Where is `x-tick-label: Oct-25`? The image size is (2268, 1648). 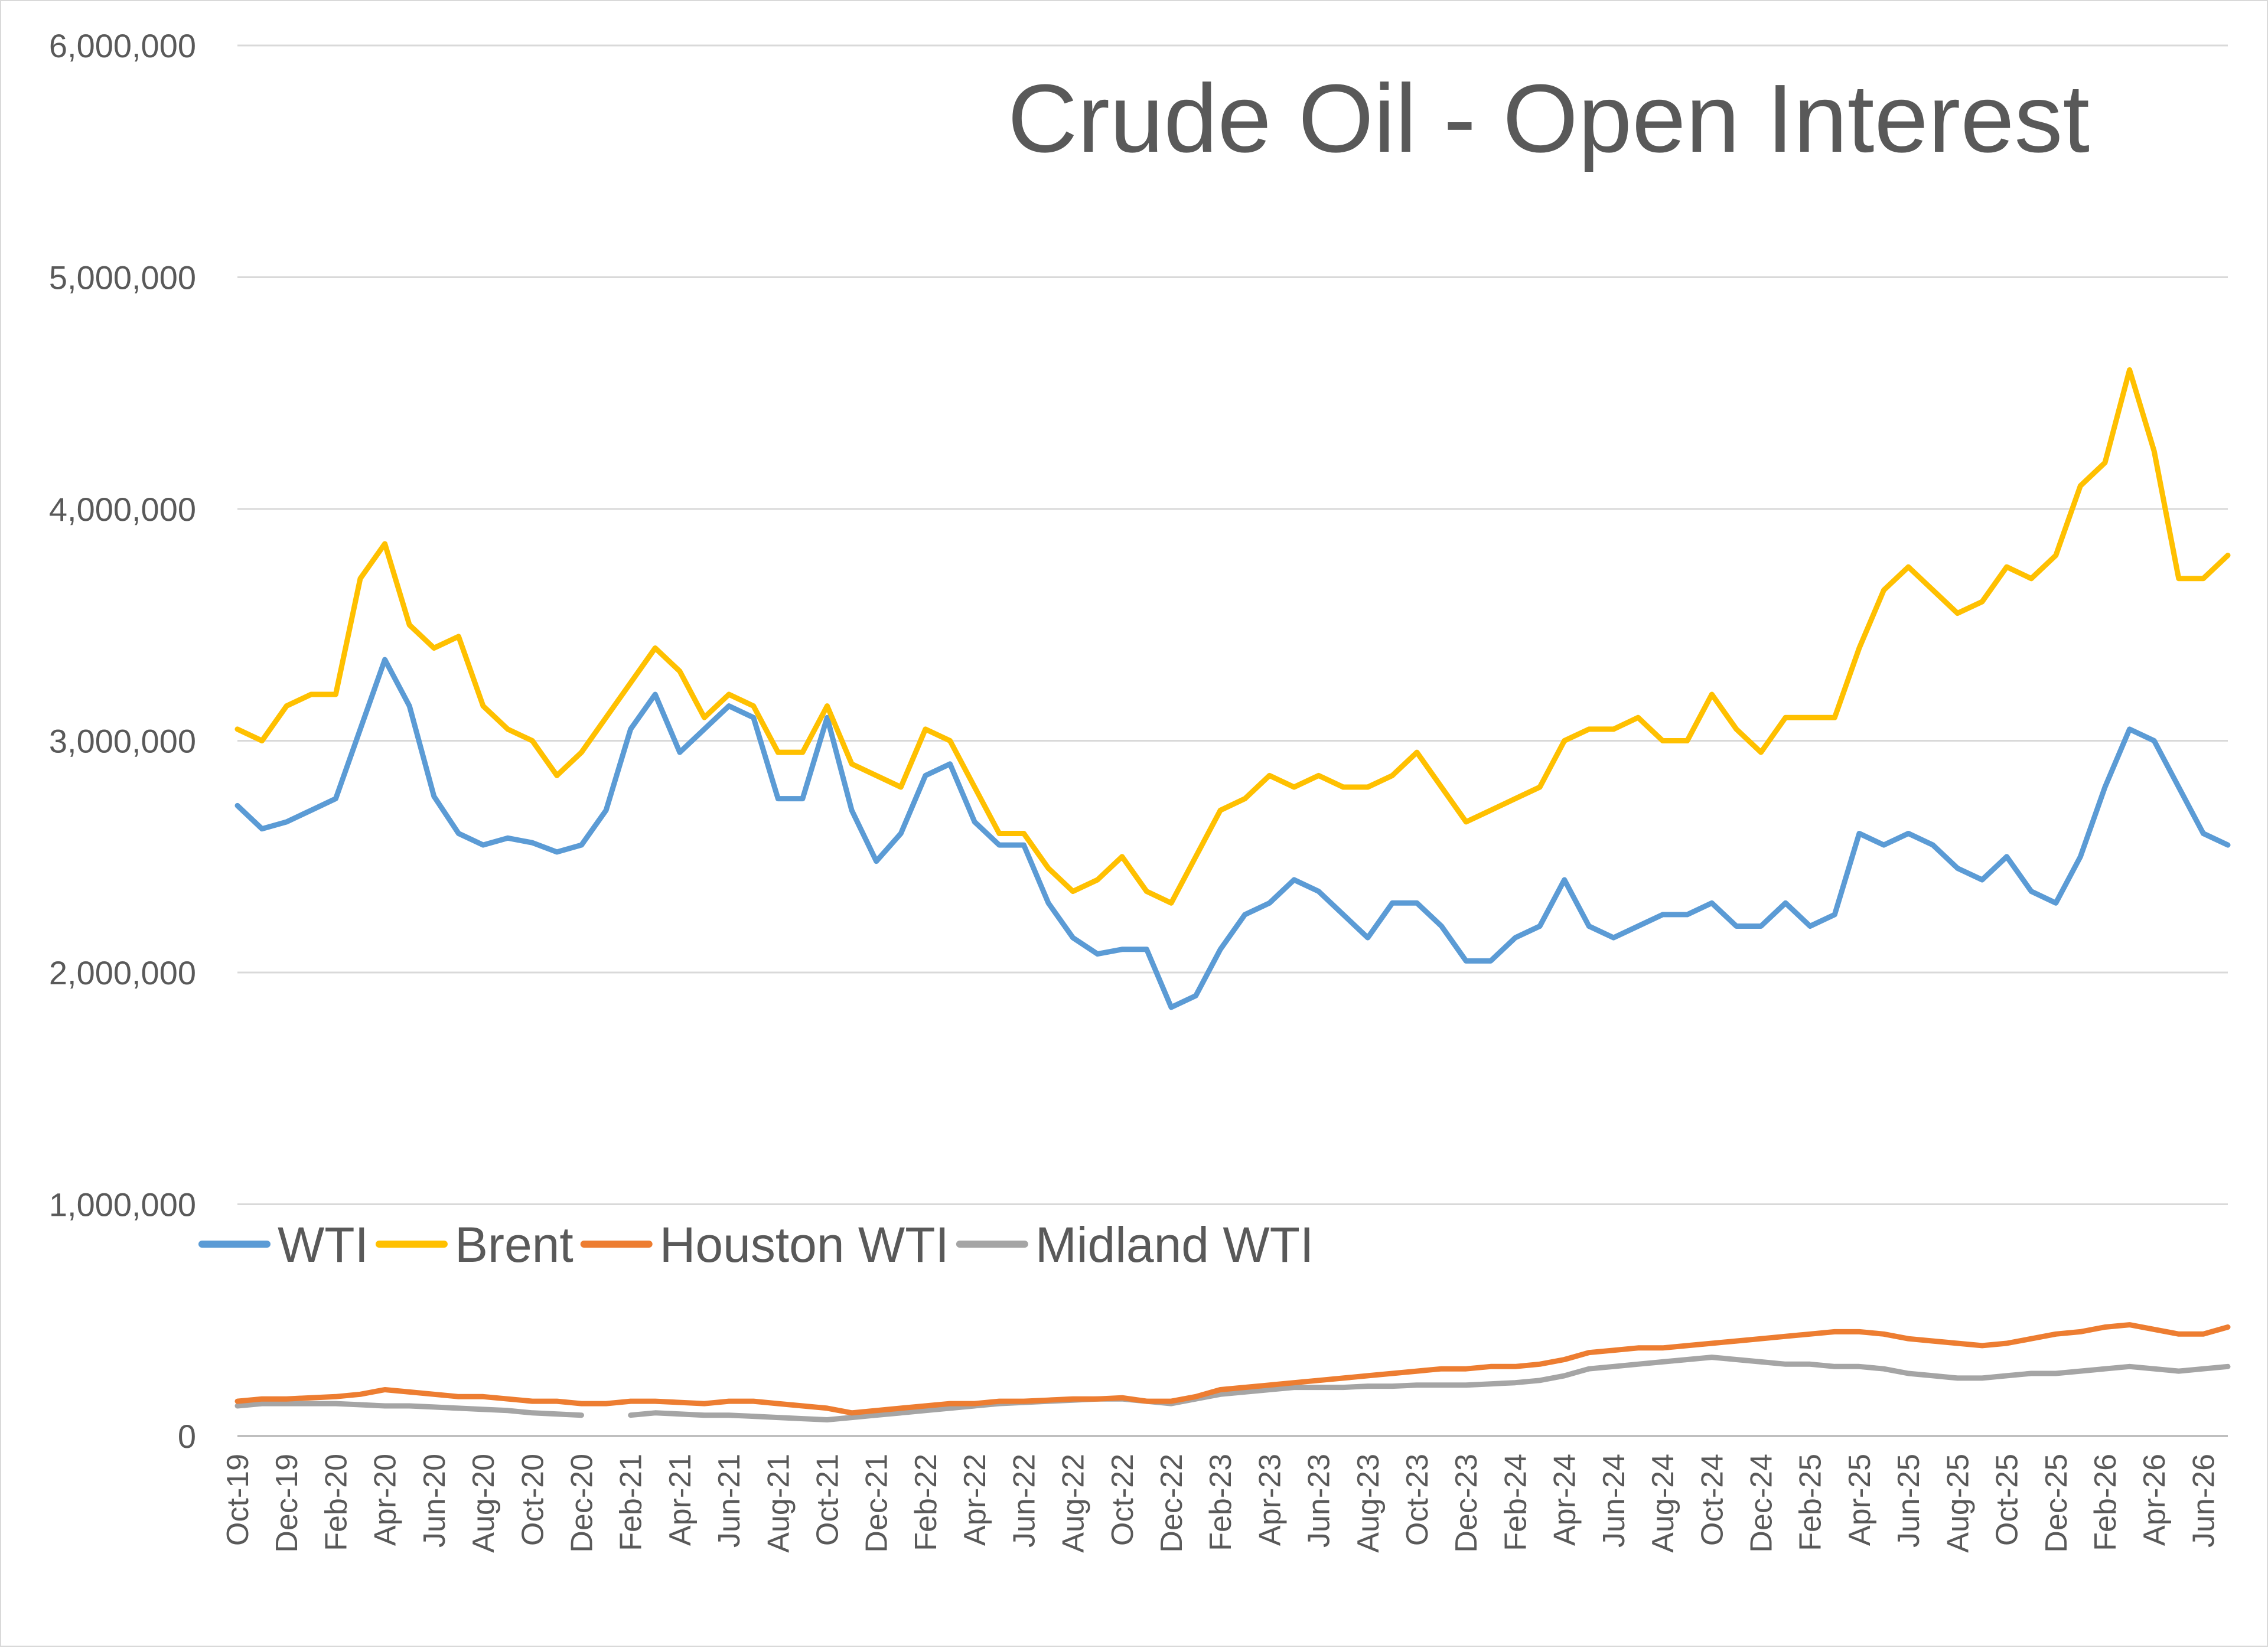 x-tick-label: Oct-25 is located at coordinates (2007, 1500).